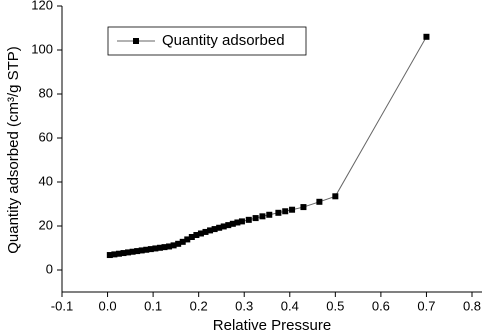  I want to click on x-tick-label: 0.0, so click(108, 305).